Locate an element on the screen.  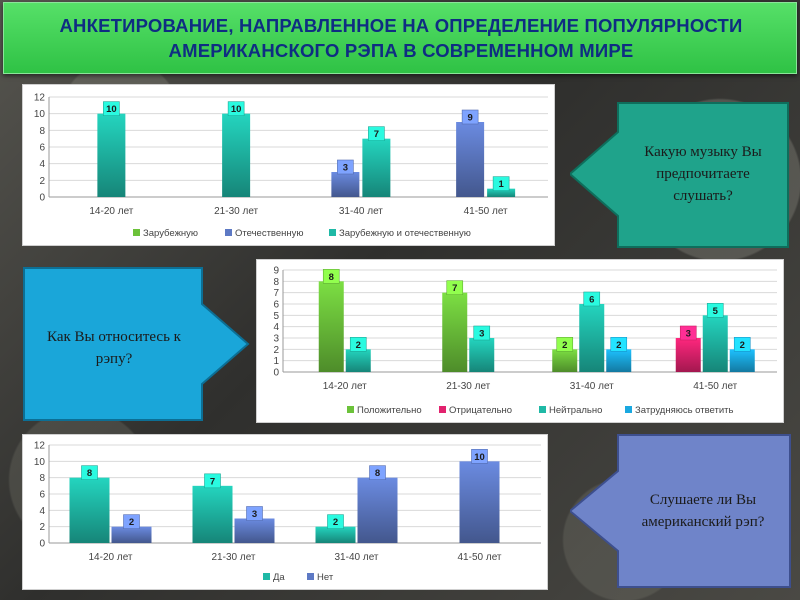
data-label: 5 is located at coordinates (716, 311).